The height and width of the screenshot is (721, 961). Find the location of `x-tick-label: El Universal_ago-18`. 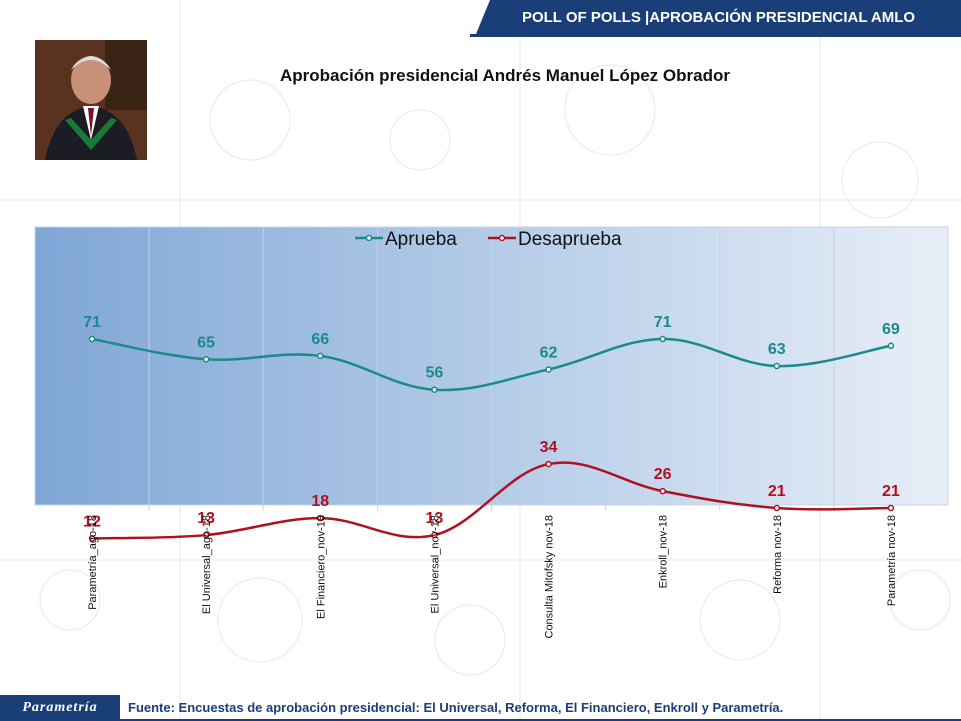

x-tick-label: El Universal_ago-18 is located at coordinates (207, 564).